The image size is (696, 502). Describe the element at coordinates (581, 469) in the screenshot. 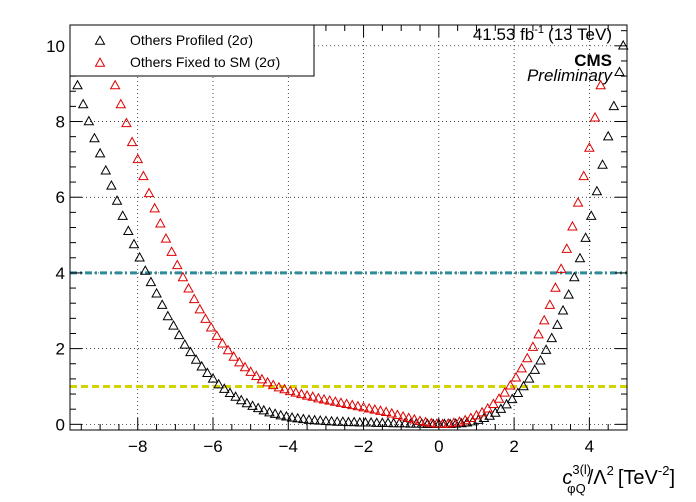

I see `xlabel-sup: 3(l)` at that location.